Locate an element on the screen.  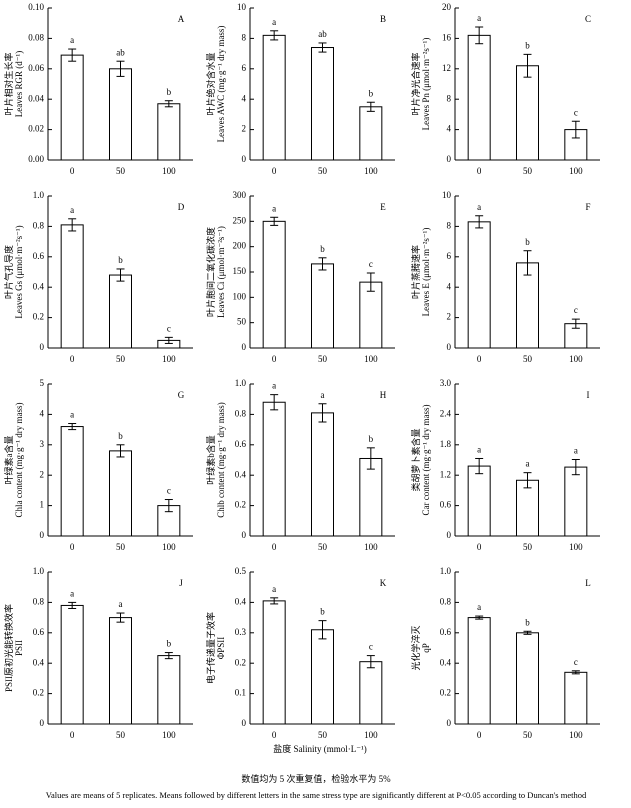
x-axis-label: 盐度 Salinity (mmol·L⁻¹) is located at coordinates (319, 748).